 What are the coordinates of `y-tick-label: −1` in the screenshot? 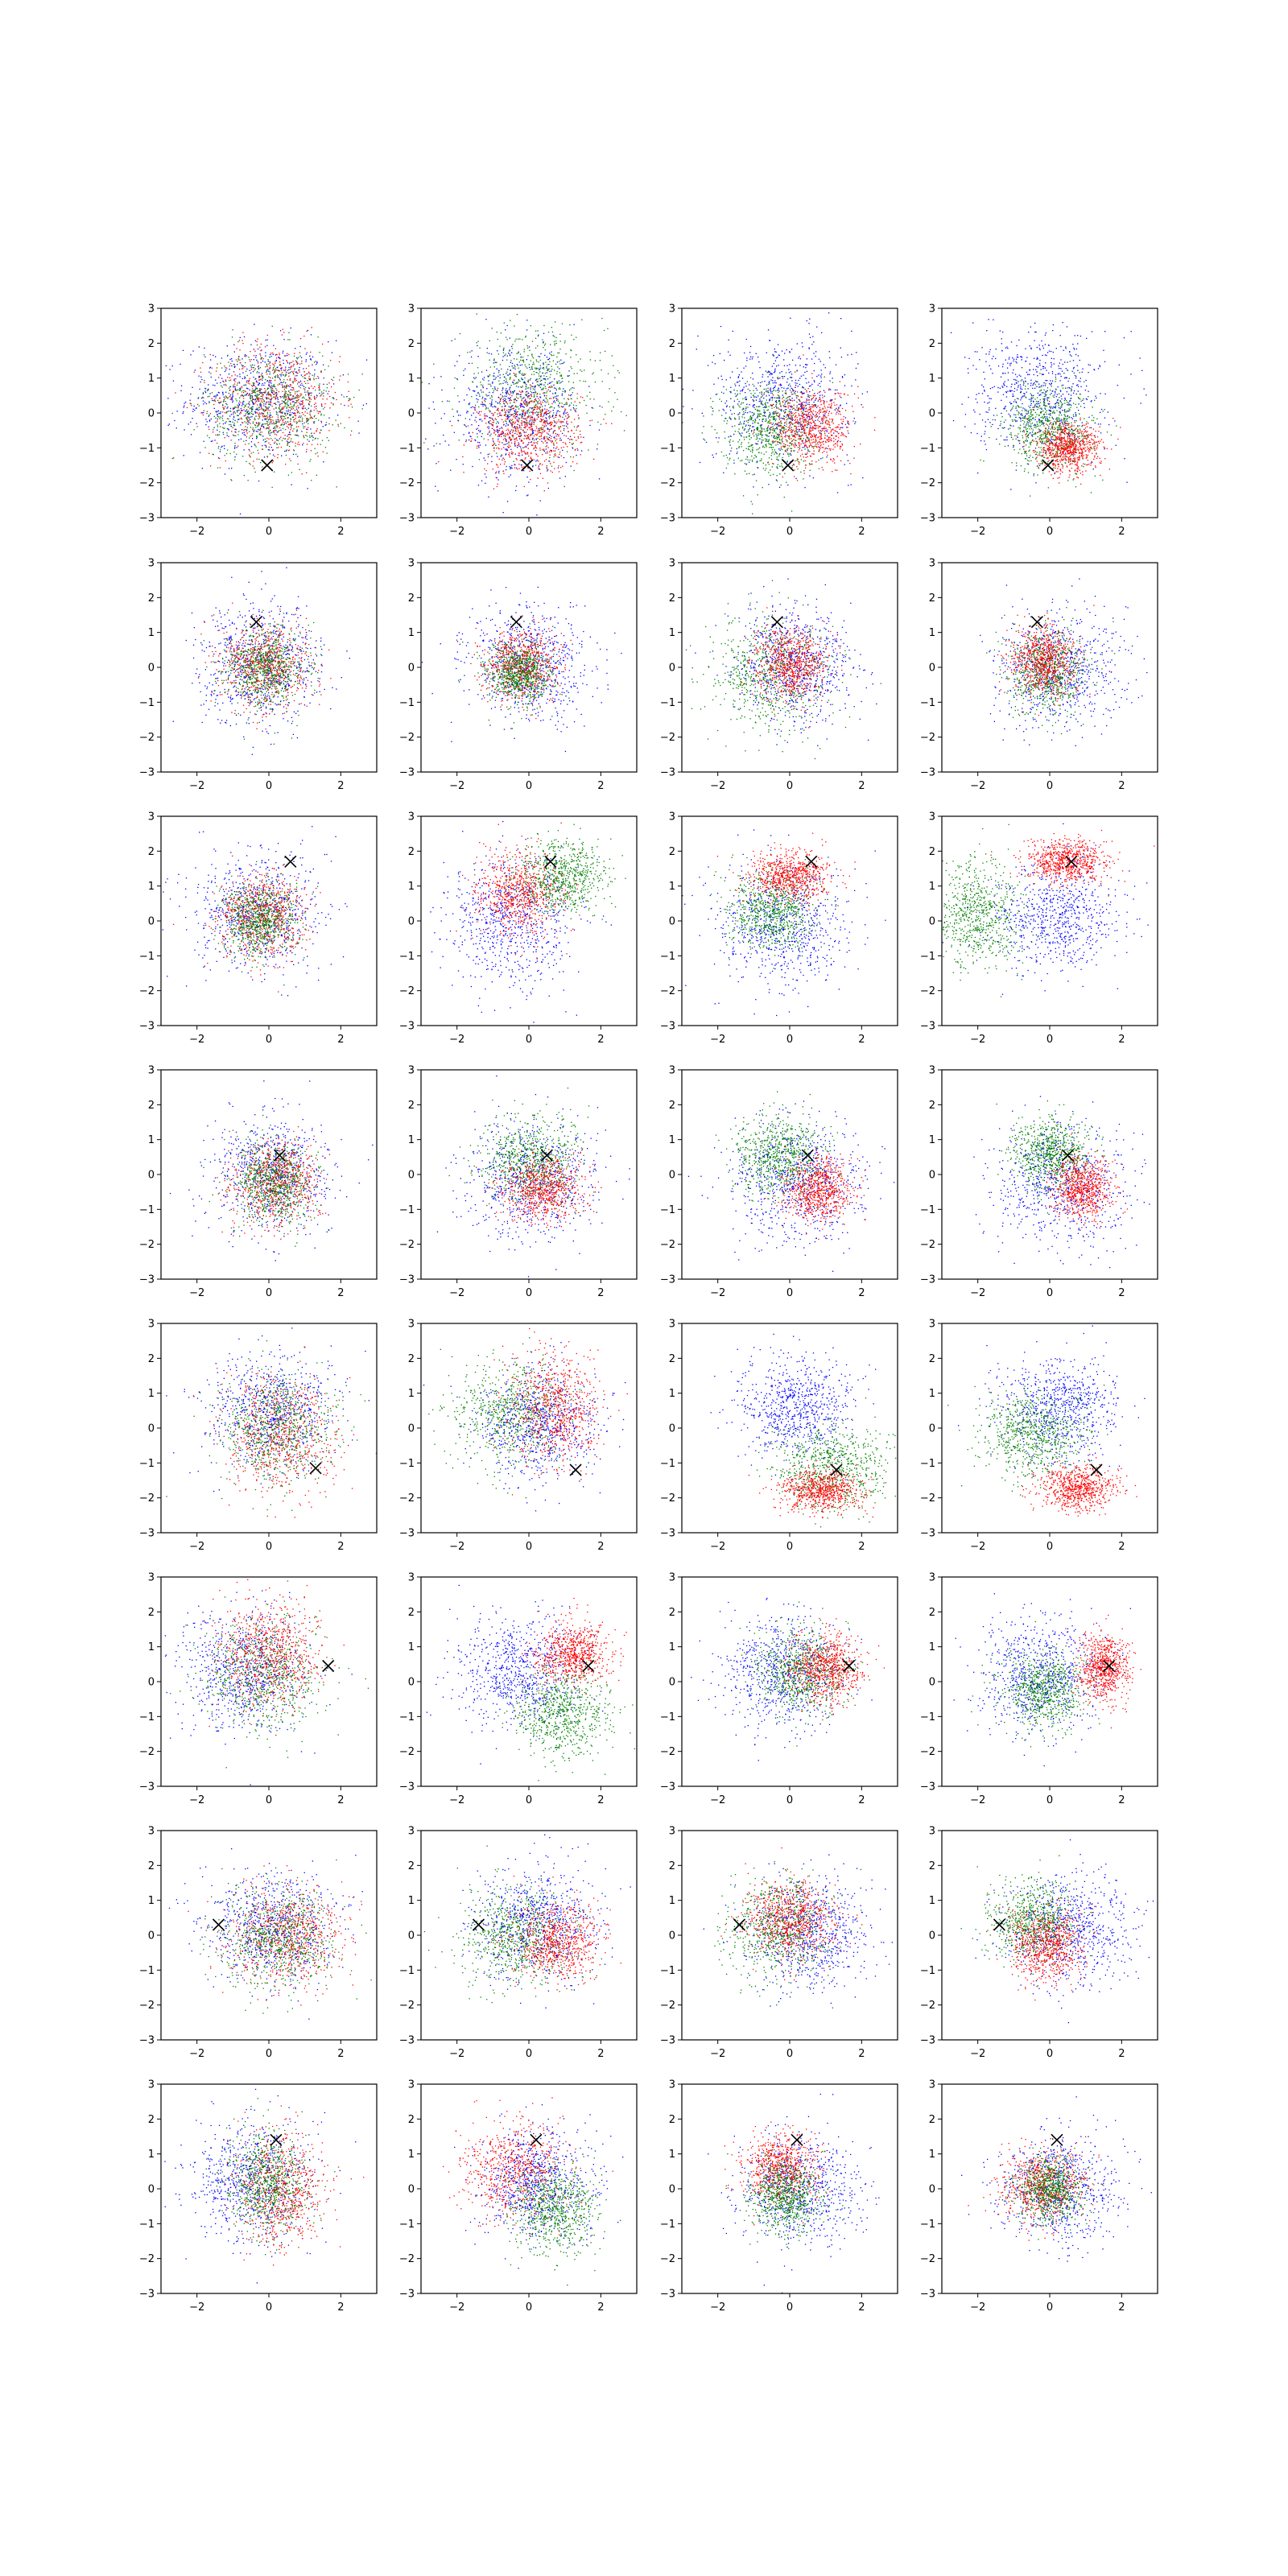 It's located at (147, 449).